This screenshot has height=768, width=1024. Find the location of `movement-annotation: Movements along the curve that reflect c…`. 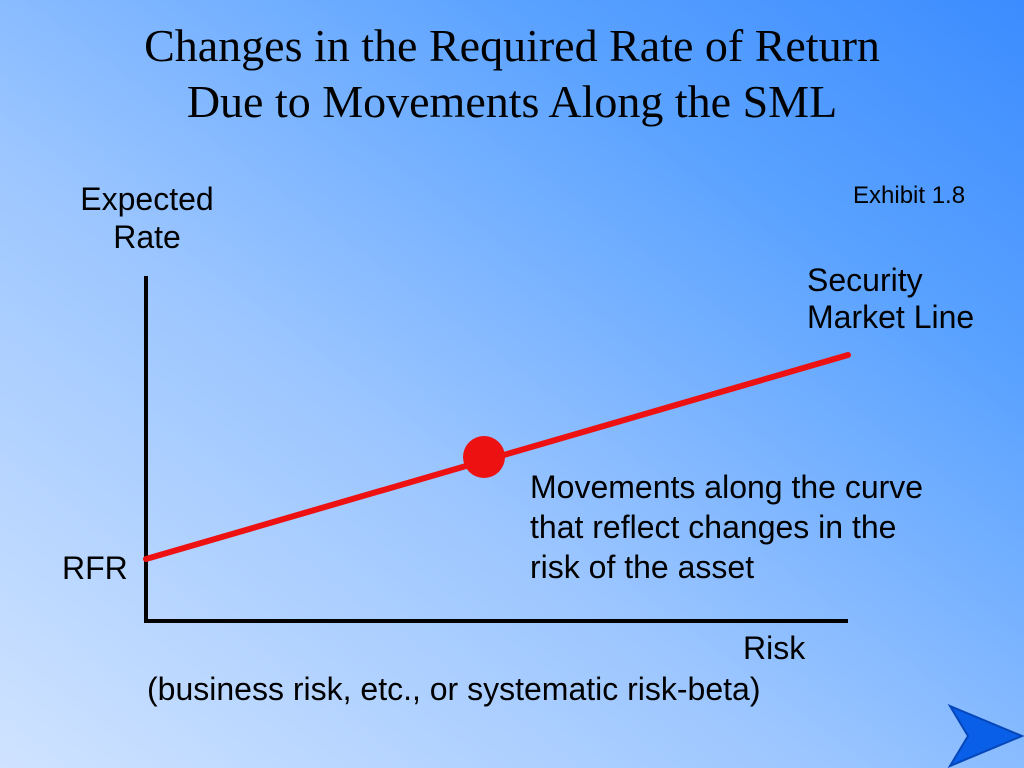

movement-annotation: Movements along the curve that reflect c… is located at coordinates (726, 527).